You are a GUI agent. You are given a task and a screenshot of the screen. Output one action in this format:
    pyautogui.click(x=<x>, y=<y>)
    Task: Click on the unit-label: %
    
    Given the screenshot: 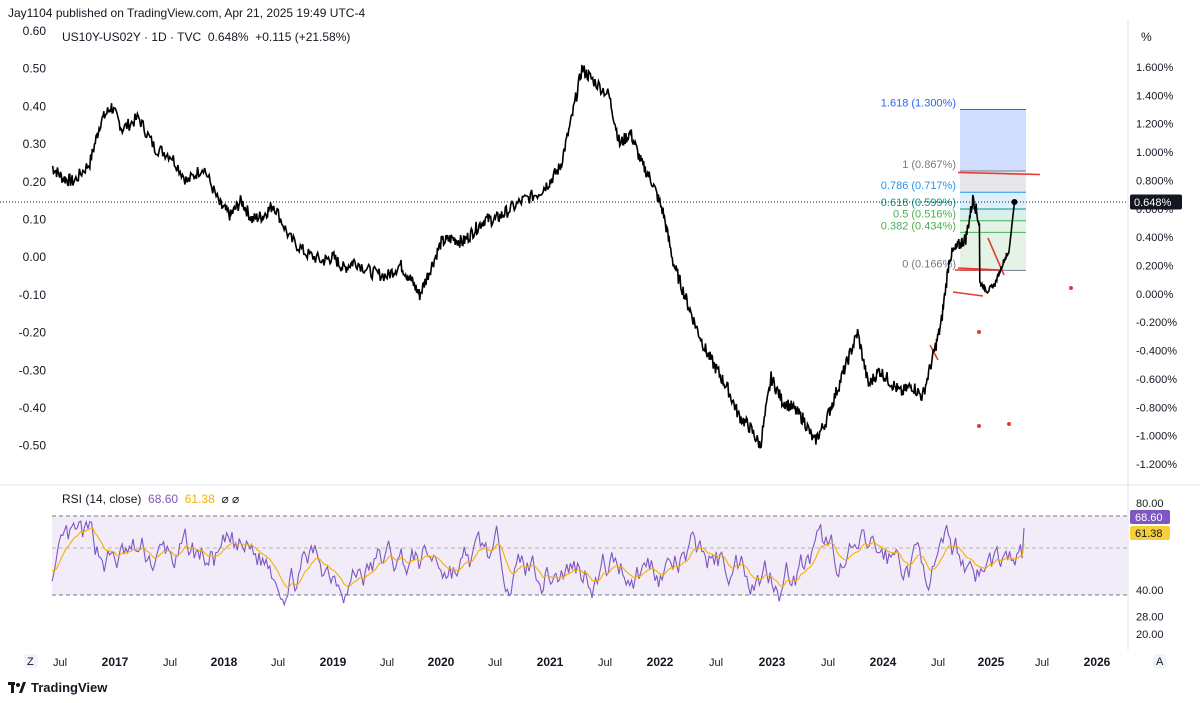 What is the action you would take?
    pyautogui.click(x=1146, y=37)
    